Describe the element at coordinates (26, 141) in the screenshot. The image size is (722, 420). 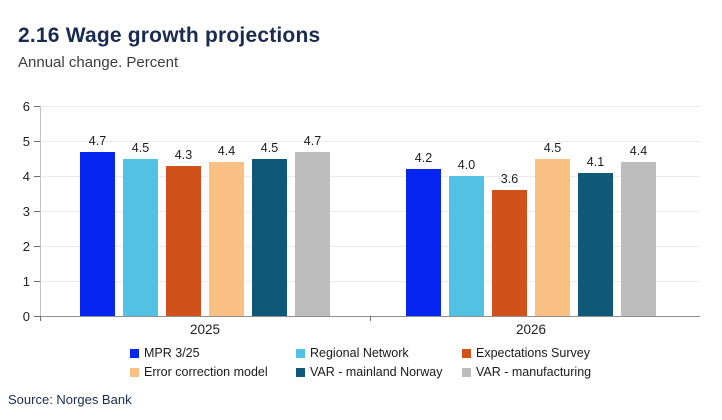
I see `y-axis-tick-label: 5` at that location.